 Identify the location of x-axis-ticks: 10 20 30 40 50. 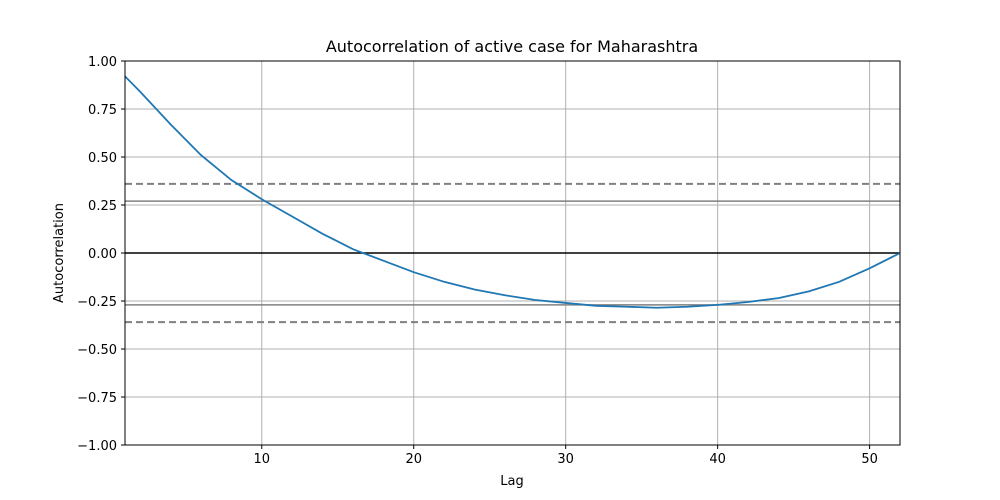
(565, 456).